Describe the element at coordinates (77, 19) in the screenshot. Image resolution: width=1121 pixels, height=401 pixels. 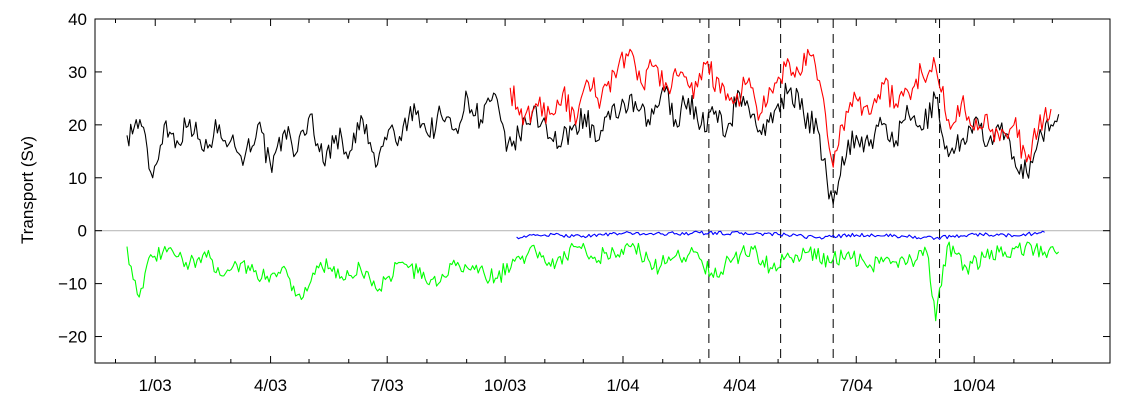
I see `y-tick-label: 40` at that location.